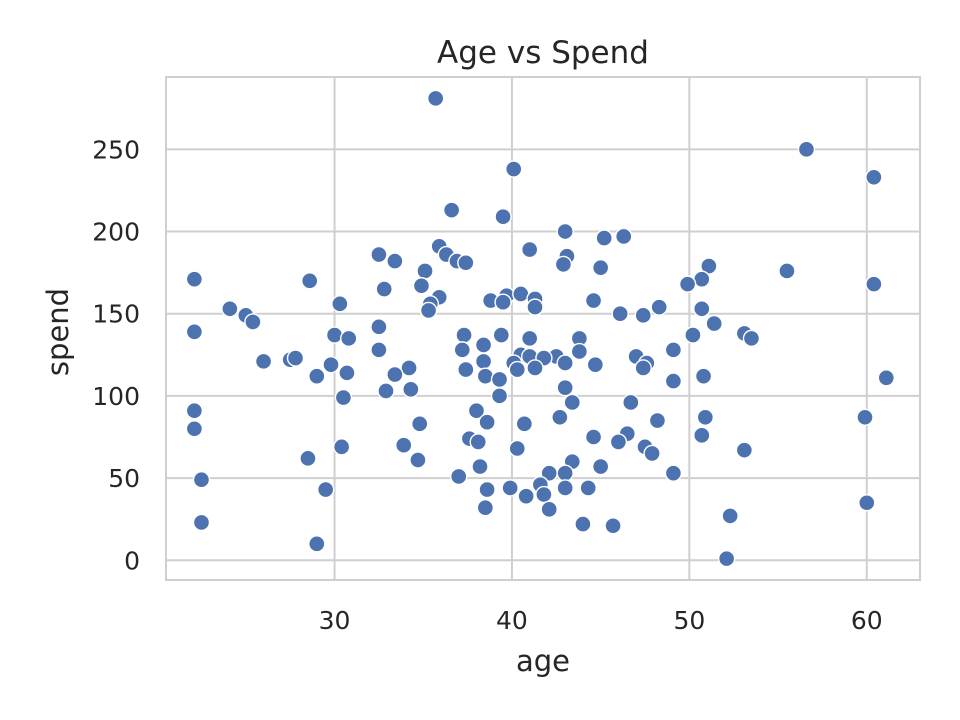  Describe the element at coordinates (116, 396) in the screenshot. I see `y-tick-label: 100` at that location.